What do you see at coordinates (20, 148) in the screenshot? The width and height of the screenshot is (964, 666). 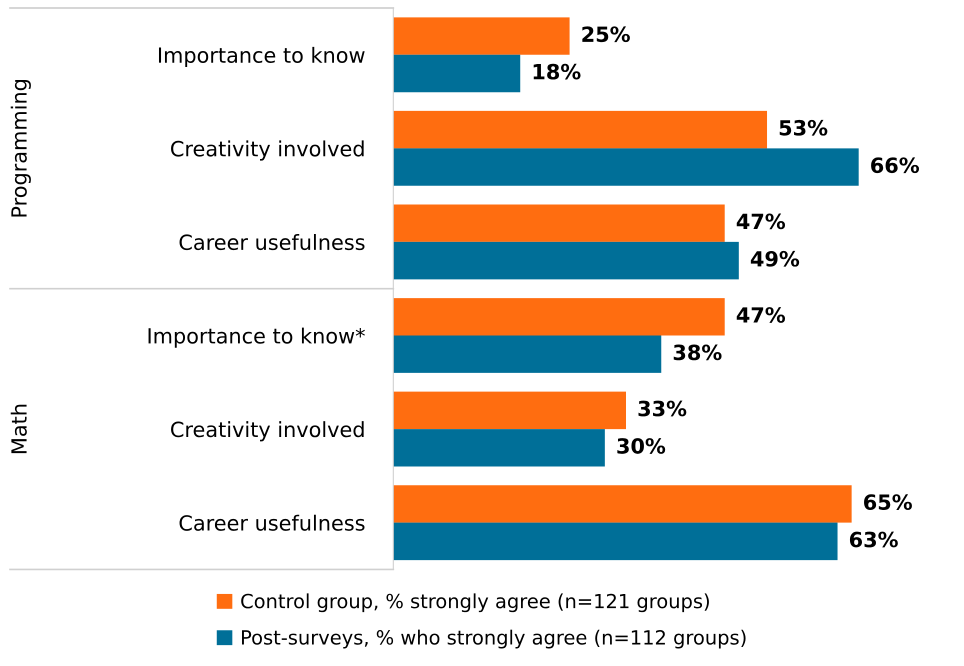 I see `text: Programming` at bounding box center [20, 148].